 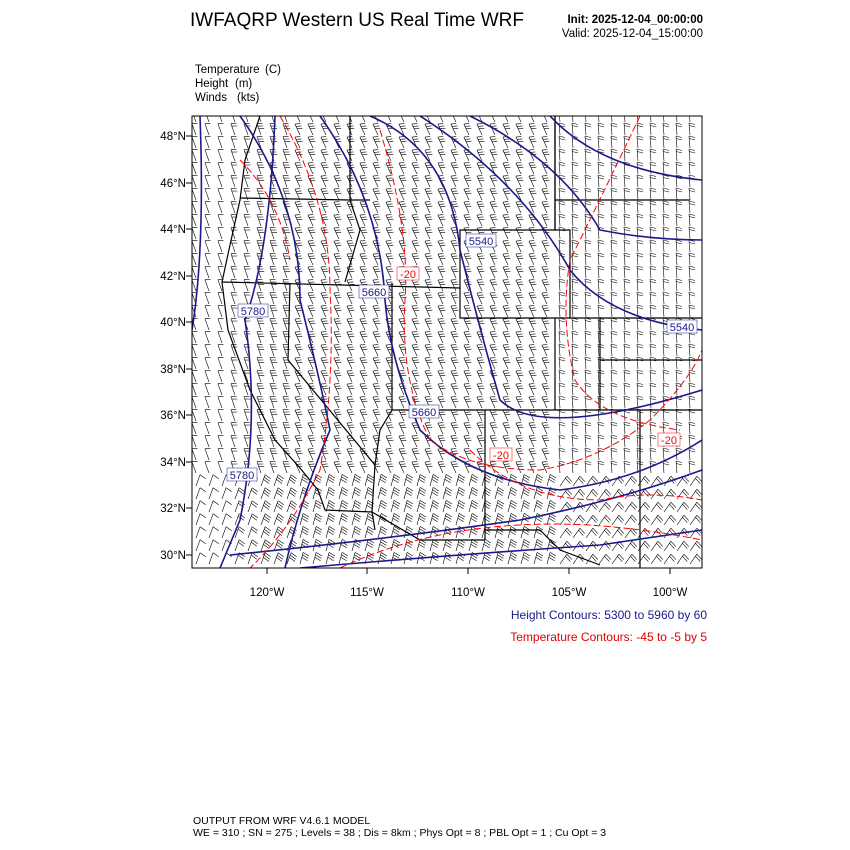 I want to click on contour-label: -20, so click(x=501, y=456).